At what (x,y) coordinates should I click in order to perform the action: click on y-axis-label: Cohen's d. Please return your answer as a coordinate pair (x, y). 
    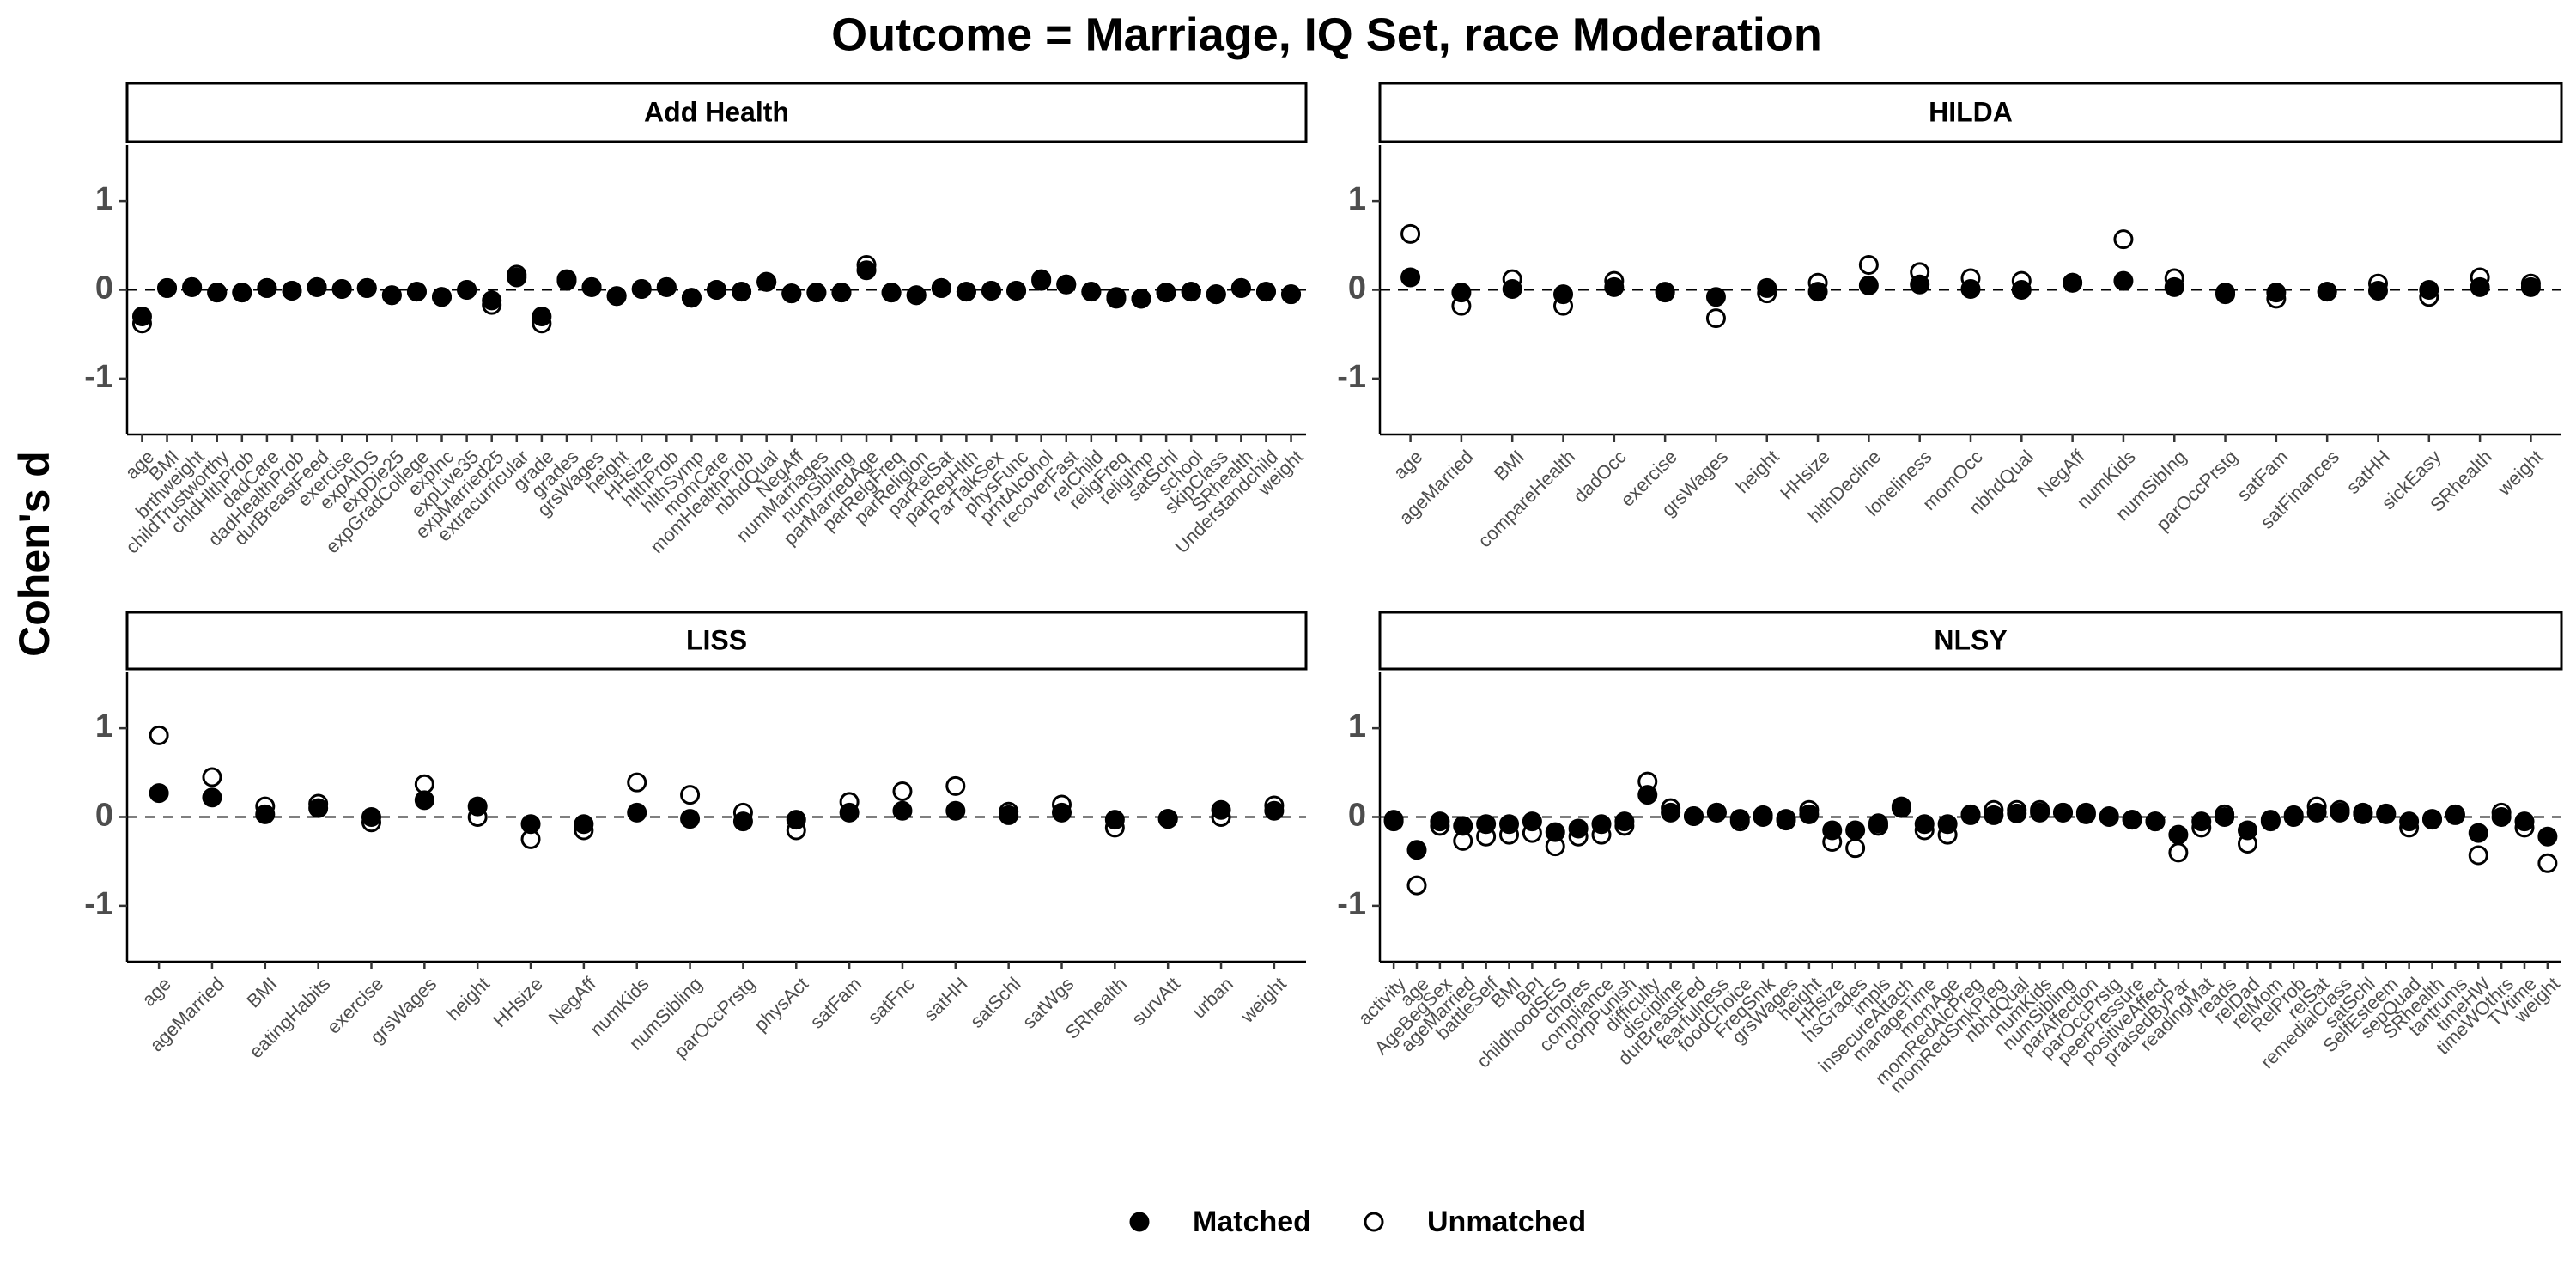
    Looking at the image, I should click on (34, 554).